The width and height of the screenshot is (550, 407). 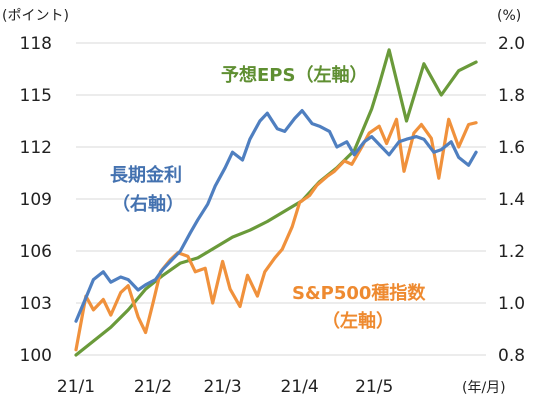 I want to click on sp500-series-label: S&P500種指数, so click(x=359, y=293).